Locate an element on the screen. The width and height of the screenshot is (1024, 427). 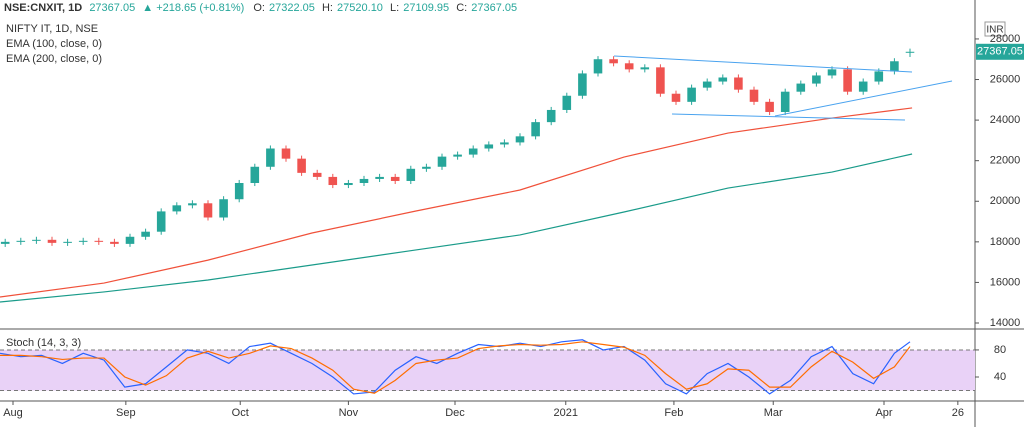
x-tick-label: Mar is located at coordinates (773, 413).